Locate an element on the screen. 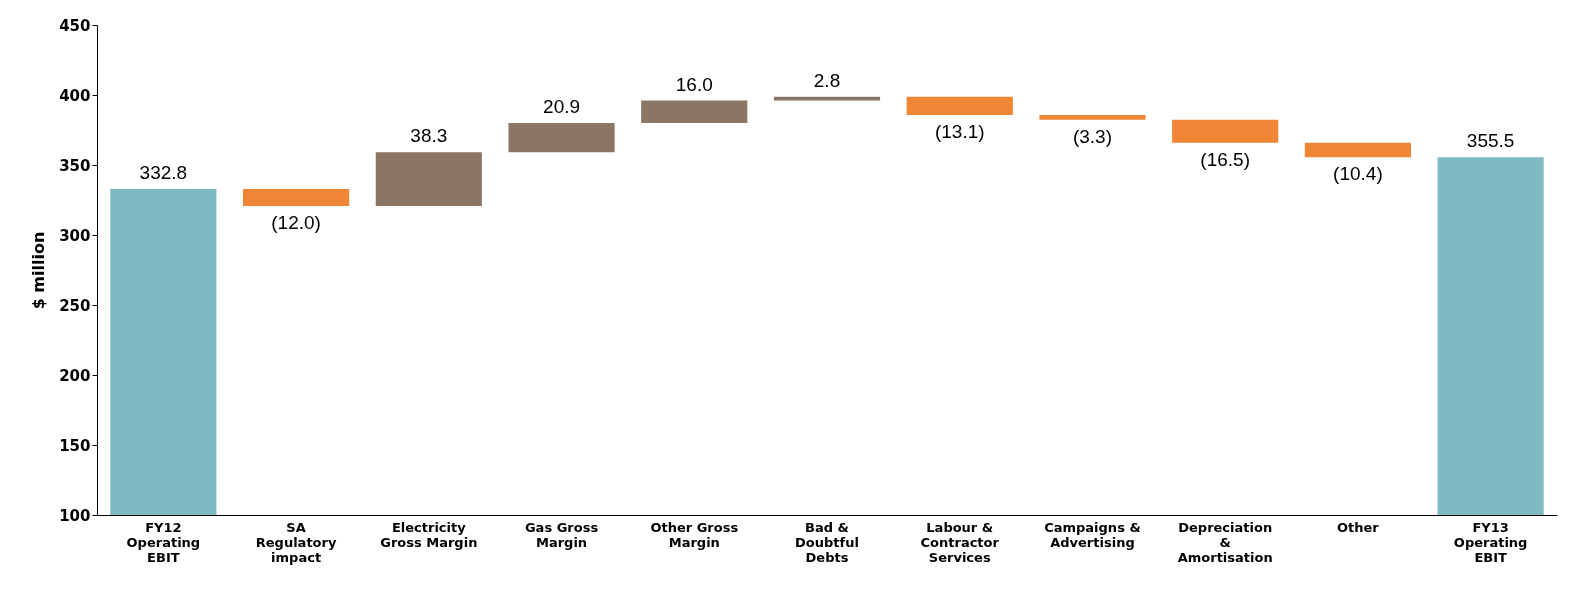 This screenshot has width=1591, height=593. x-tick-label: Labour & Contractor Services is located at coordinates (960, 542).